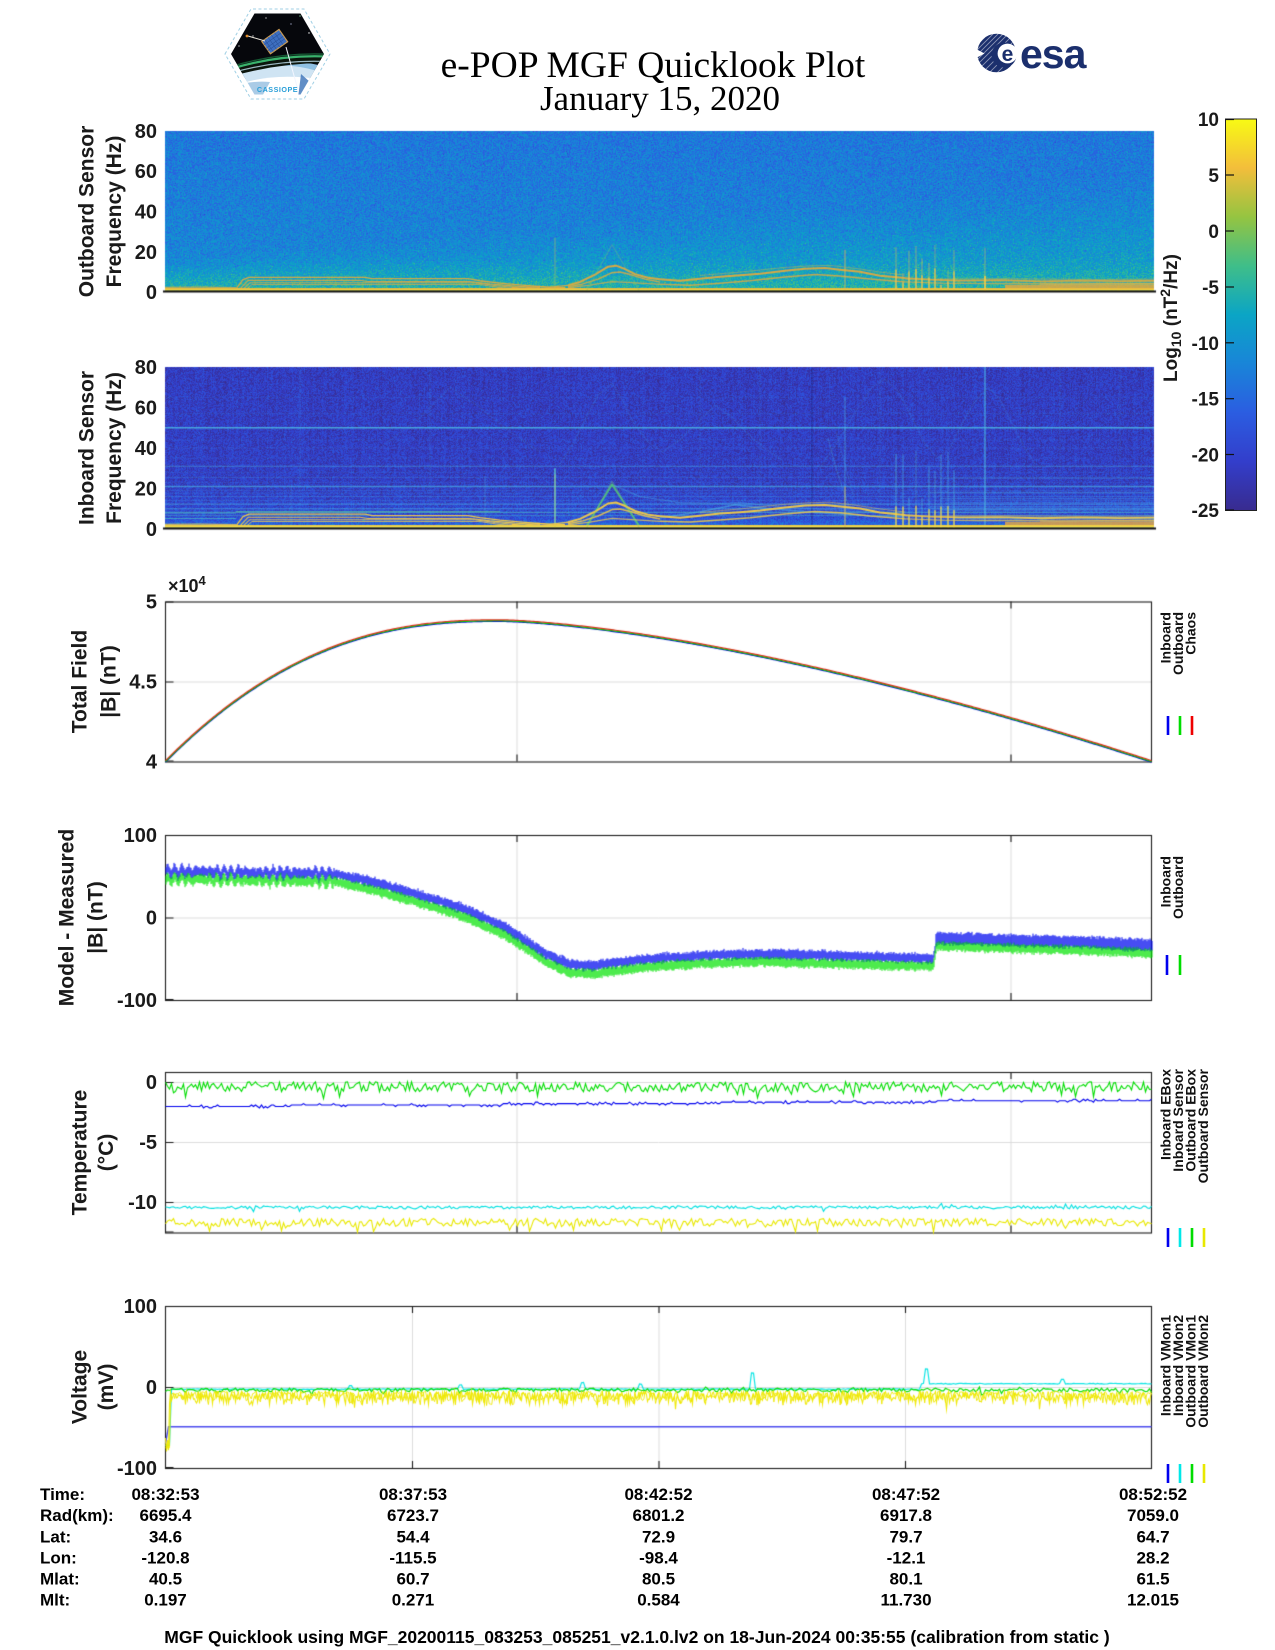 The image size is (1275, 1650). I want to click on svg-text: 0.584, so click(658, 1600).